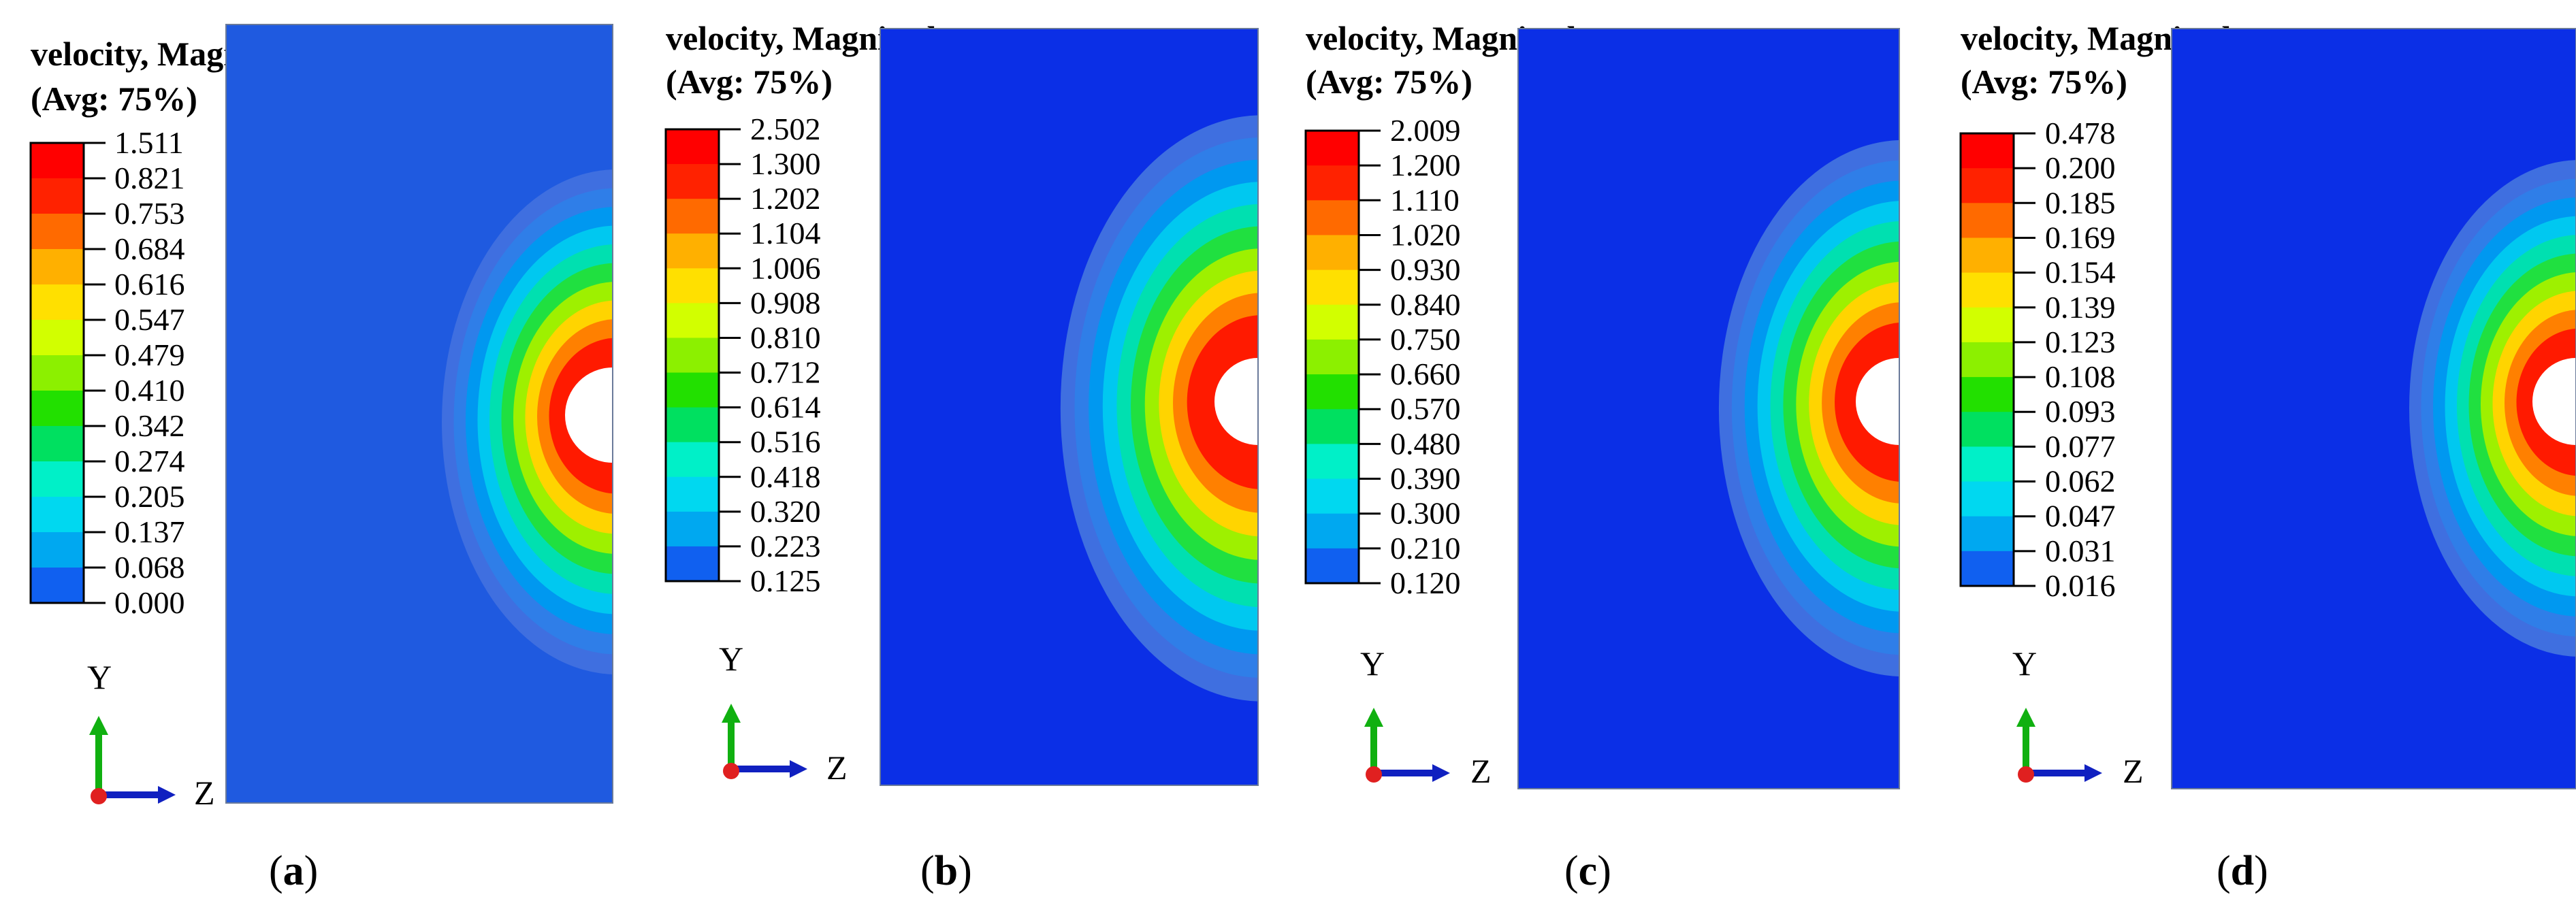 The height and width of the screenshot is (918, 2576). What do you see at coordinates (2093, 773) in the screenshot?
I see `axis-z-arrowhead-d` at bounding box center [2093, 773].